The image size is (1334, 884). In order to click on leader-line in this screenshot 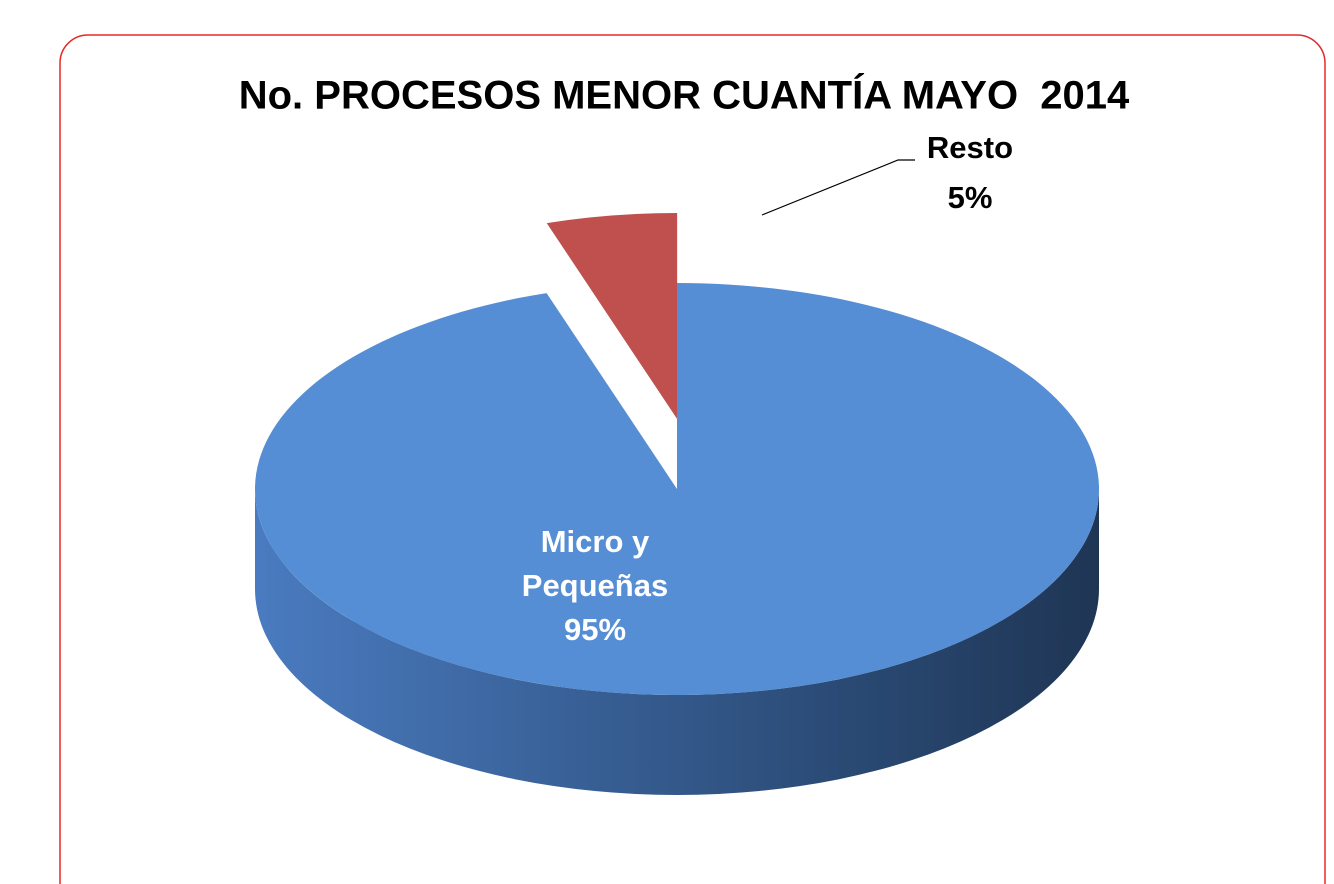, I will do `click(838, 187)`.